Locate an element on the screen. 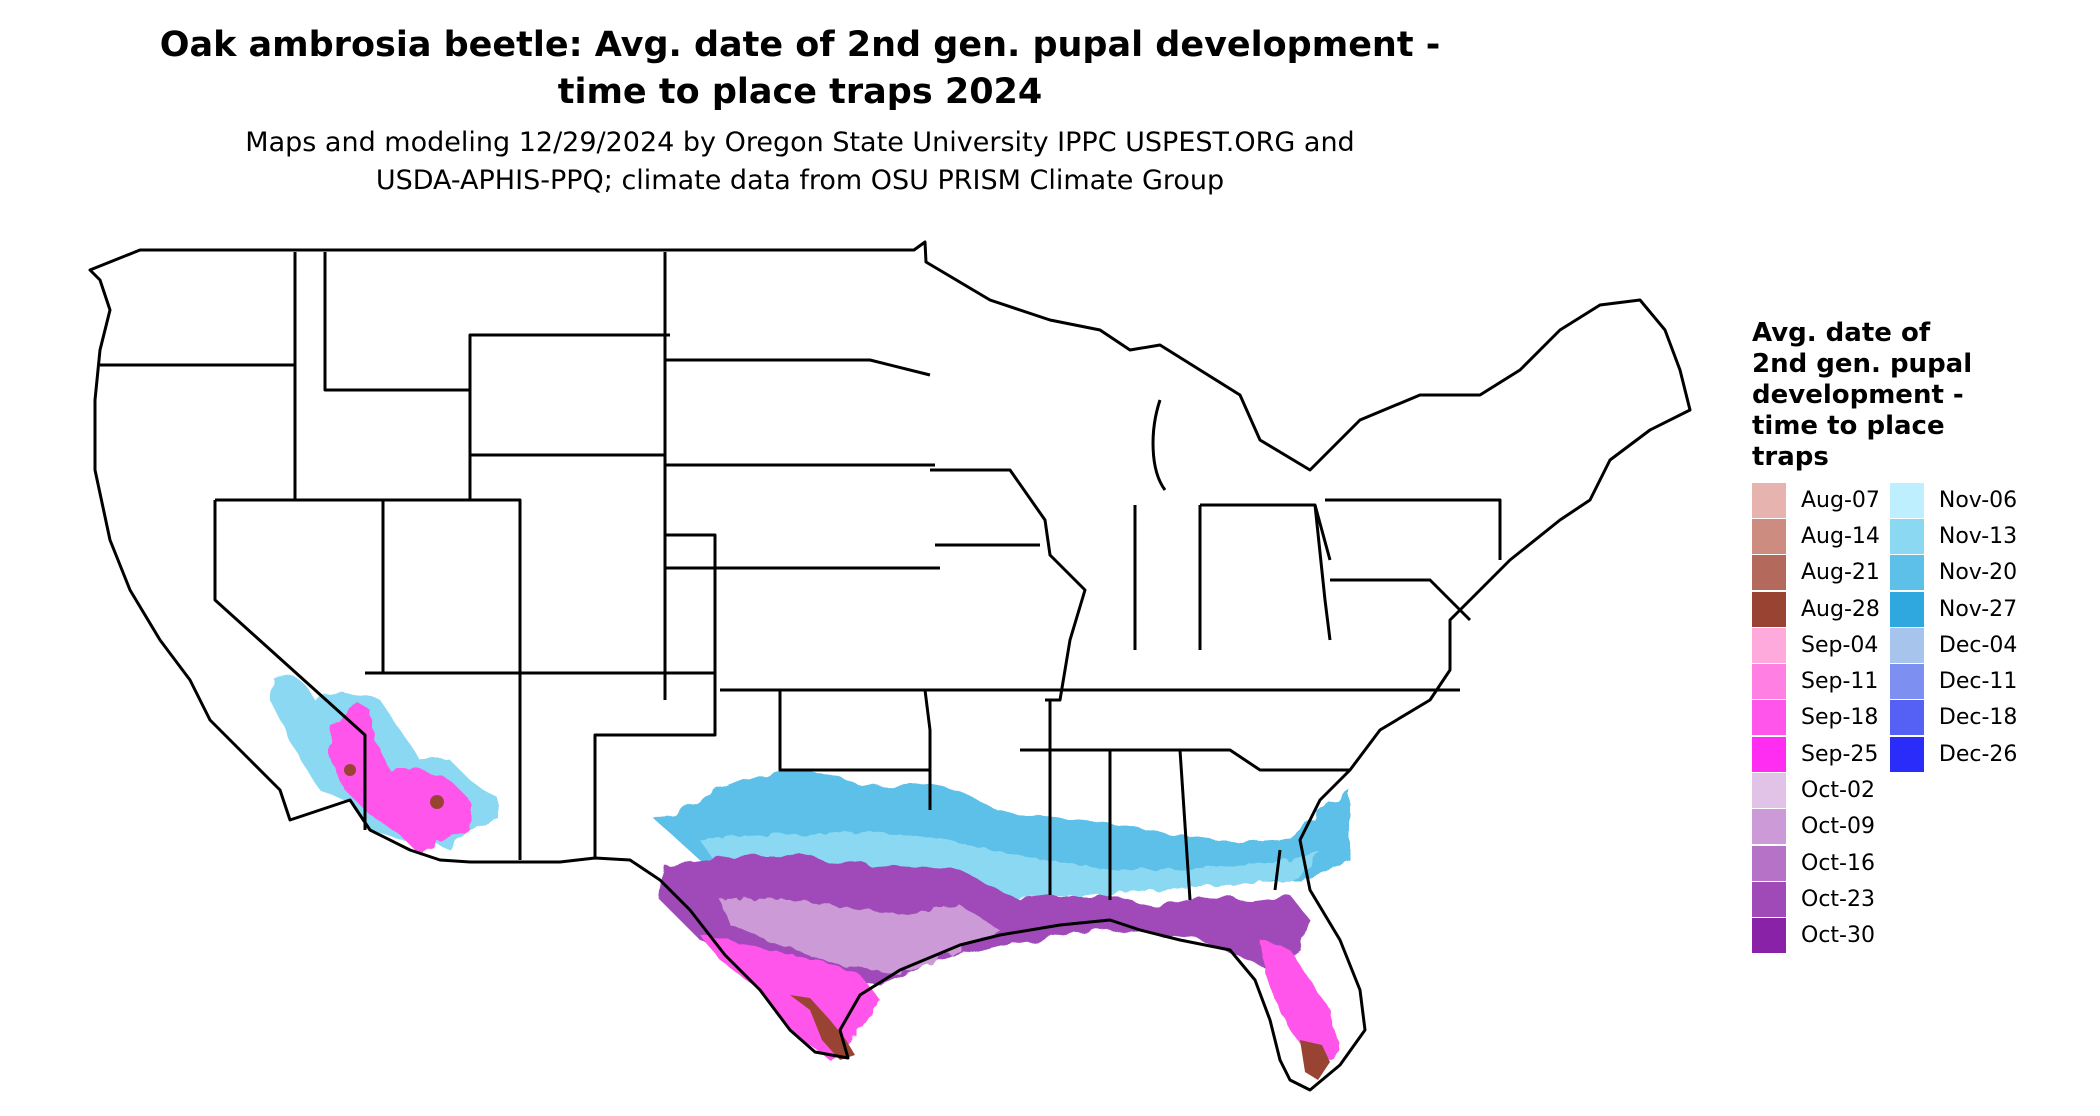 The image size is (2100, 1116). map-title-line2: time to place traps 2024 is located at coordinates (800, 92).